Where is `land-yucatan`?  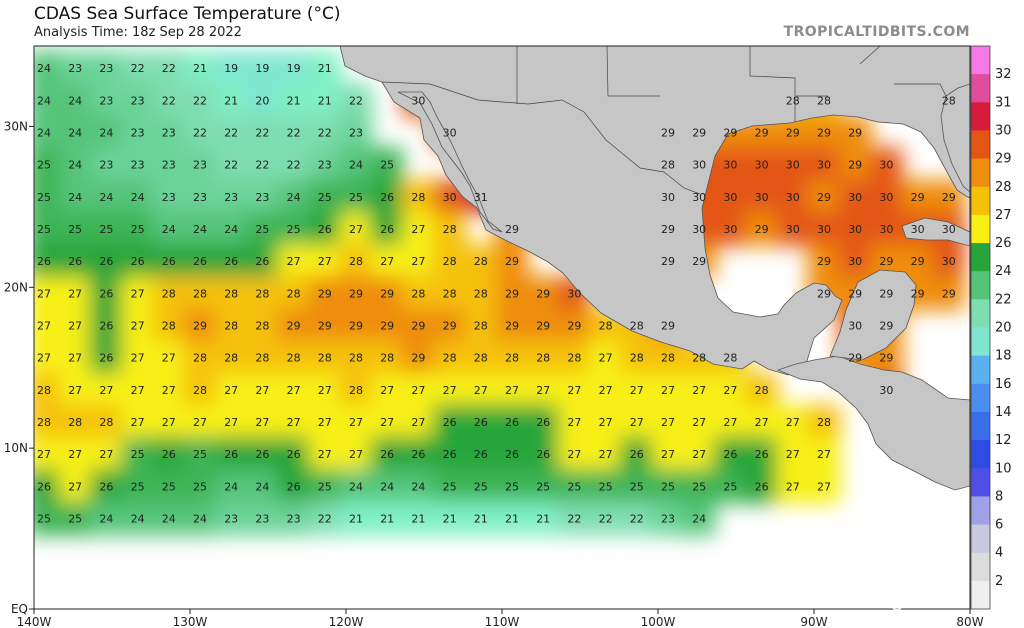 land-yucatan is located at coordinates (873, 315).